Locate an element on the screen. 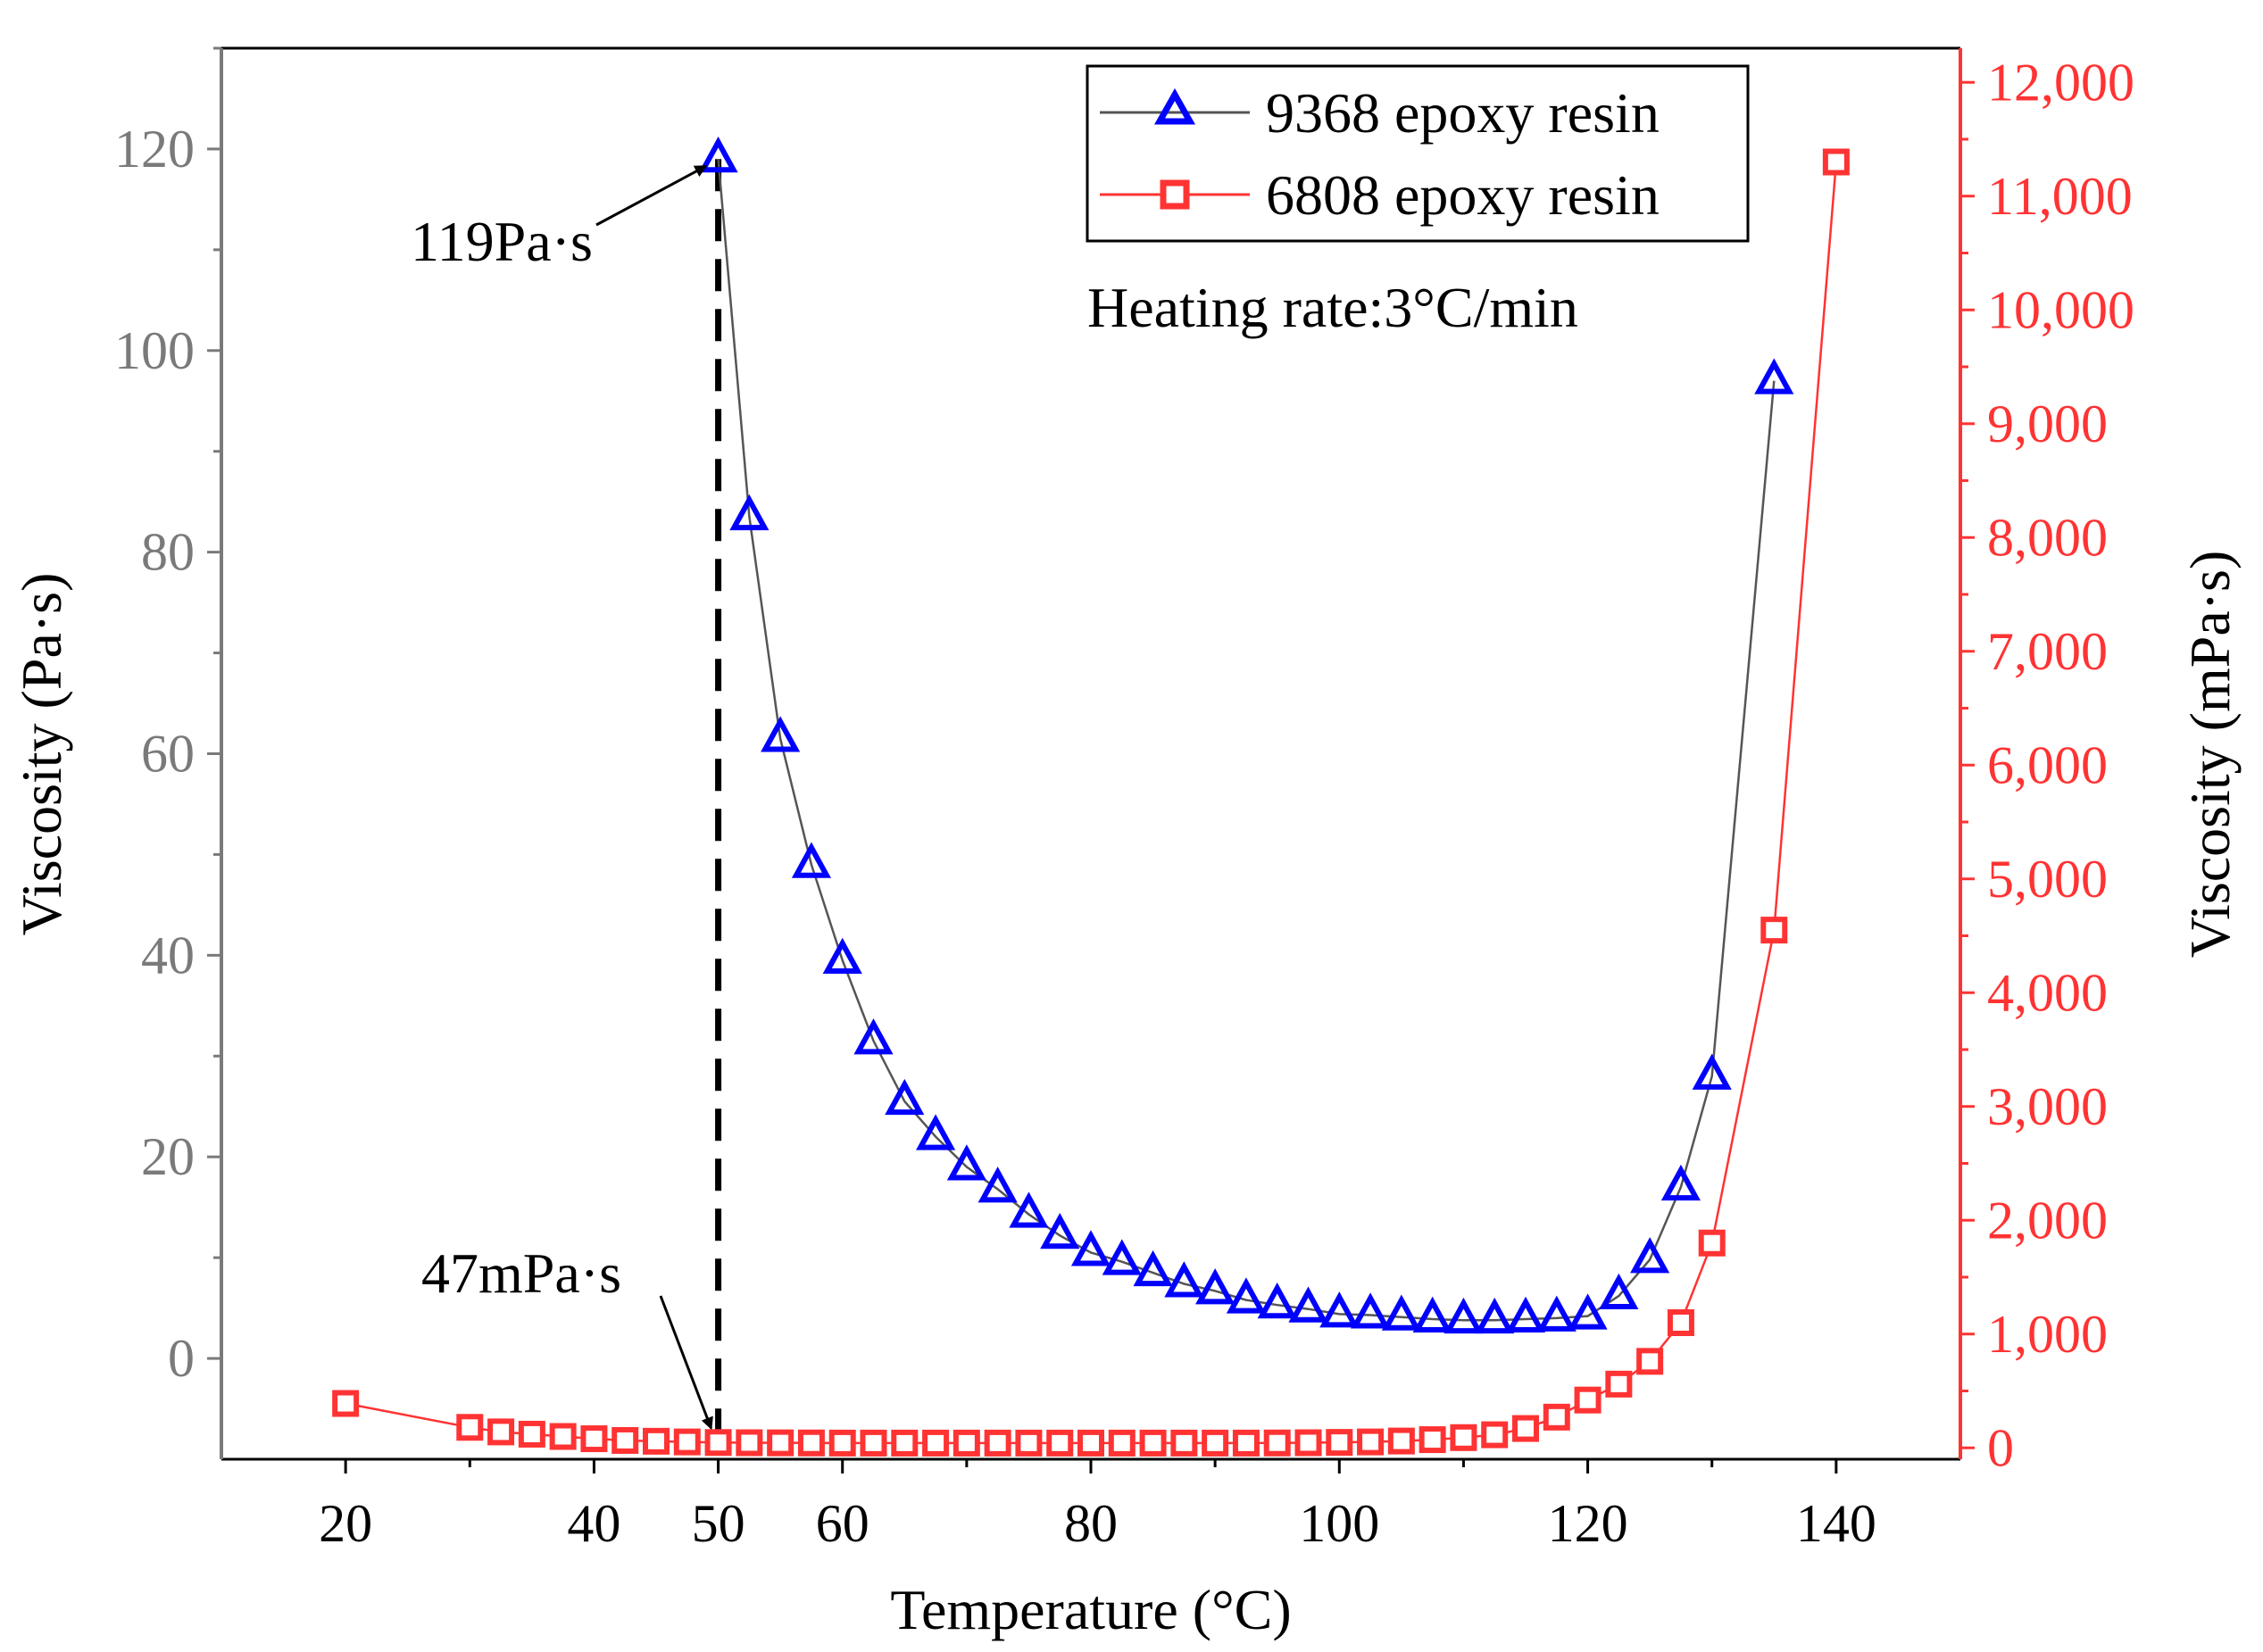 This screenshot has height=1652, width=2263. right-tick-label: 1,000 is located at coordinates (2047, 1335).